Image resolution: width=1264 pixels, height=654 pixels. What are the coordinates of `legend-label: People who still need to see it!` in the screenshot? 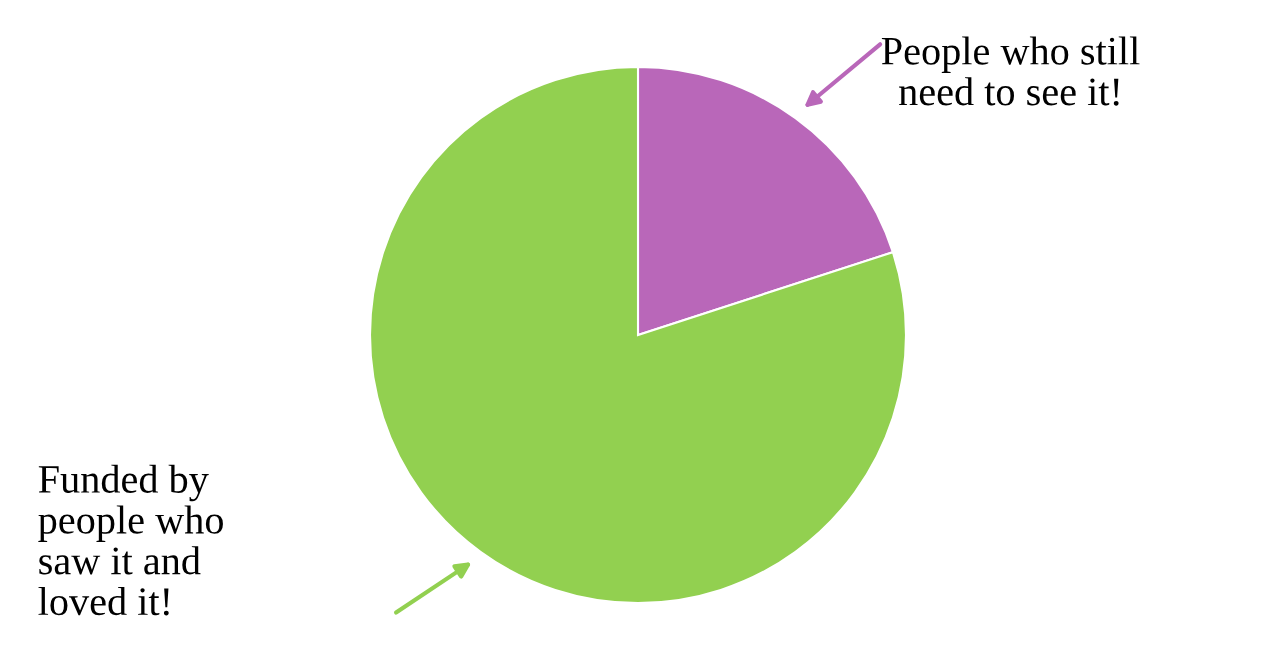 It's located at (1010, 71).